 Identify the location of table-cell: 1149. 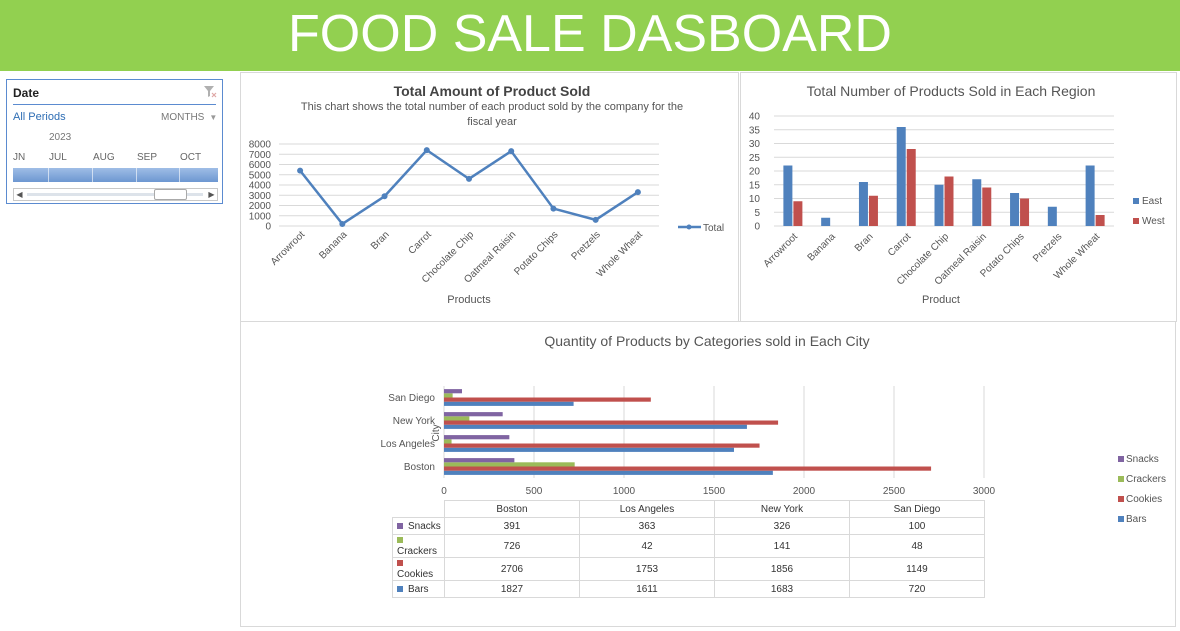
(917, 569).